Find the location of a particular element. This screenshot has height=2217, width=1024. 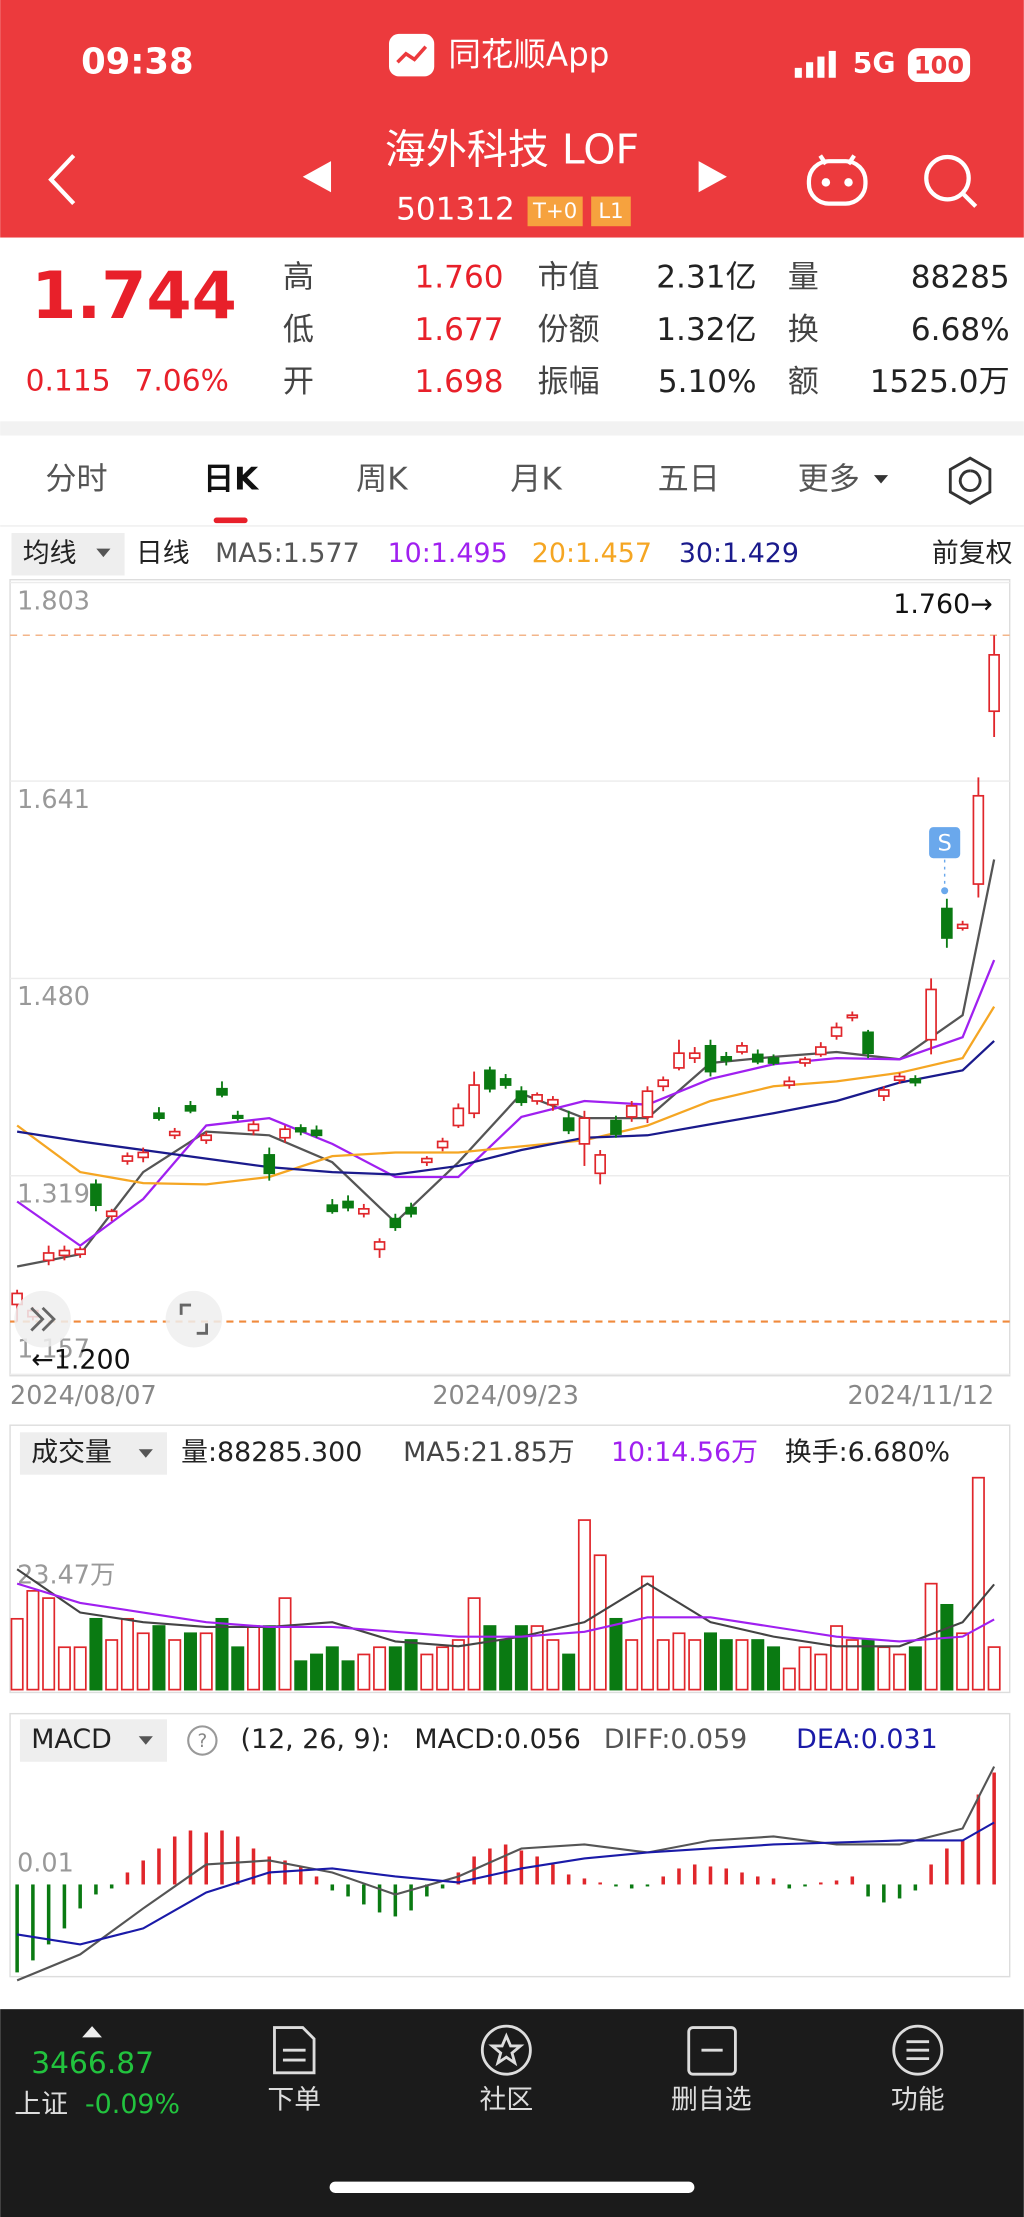

volume-label: 量:88285.300 is located at coordinates (271, 1452).